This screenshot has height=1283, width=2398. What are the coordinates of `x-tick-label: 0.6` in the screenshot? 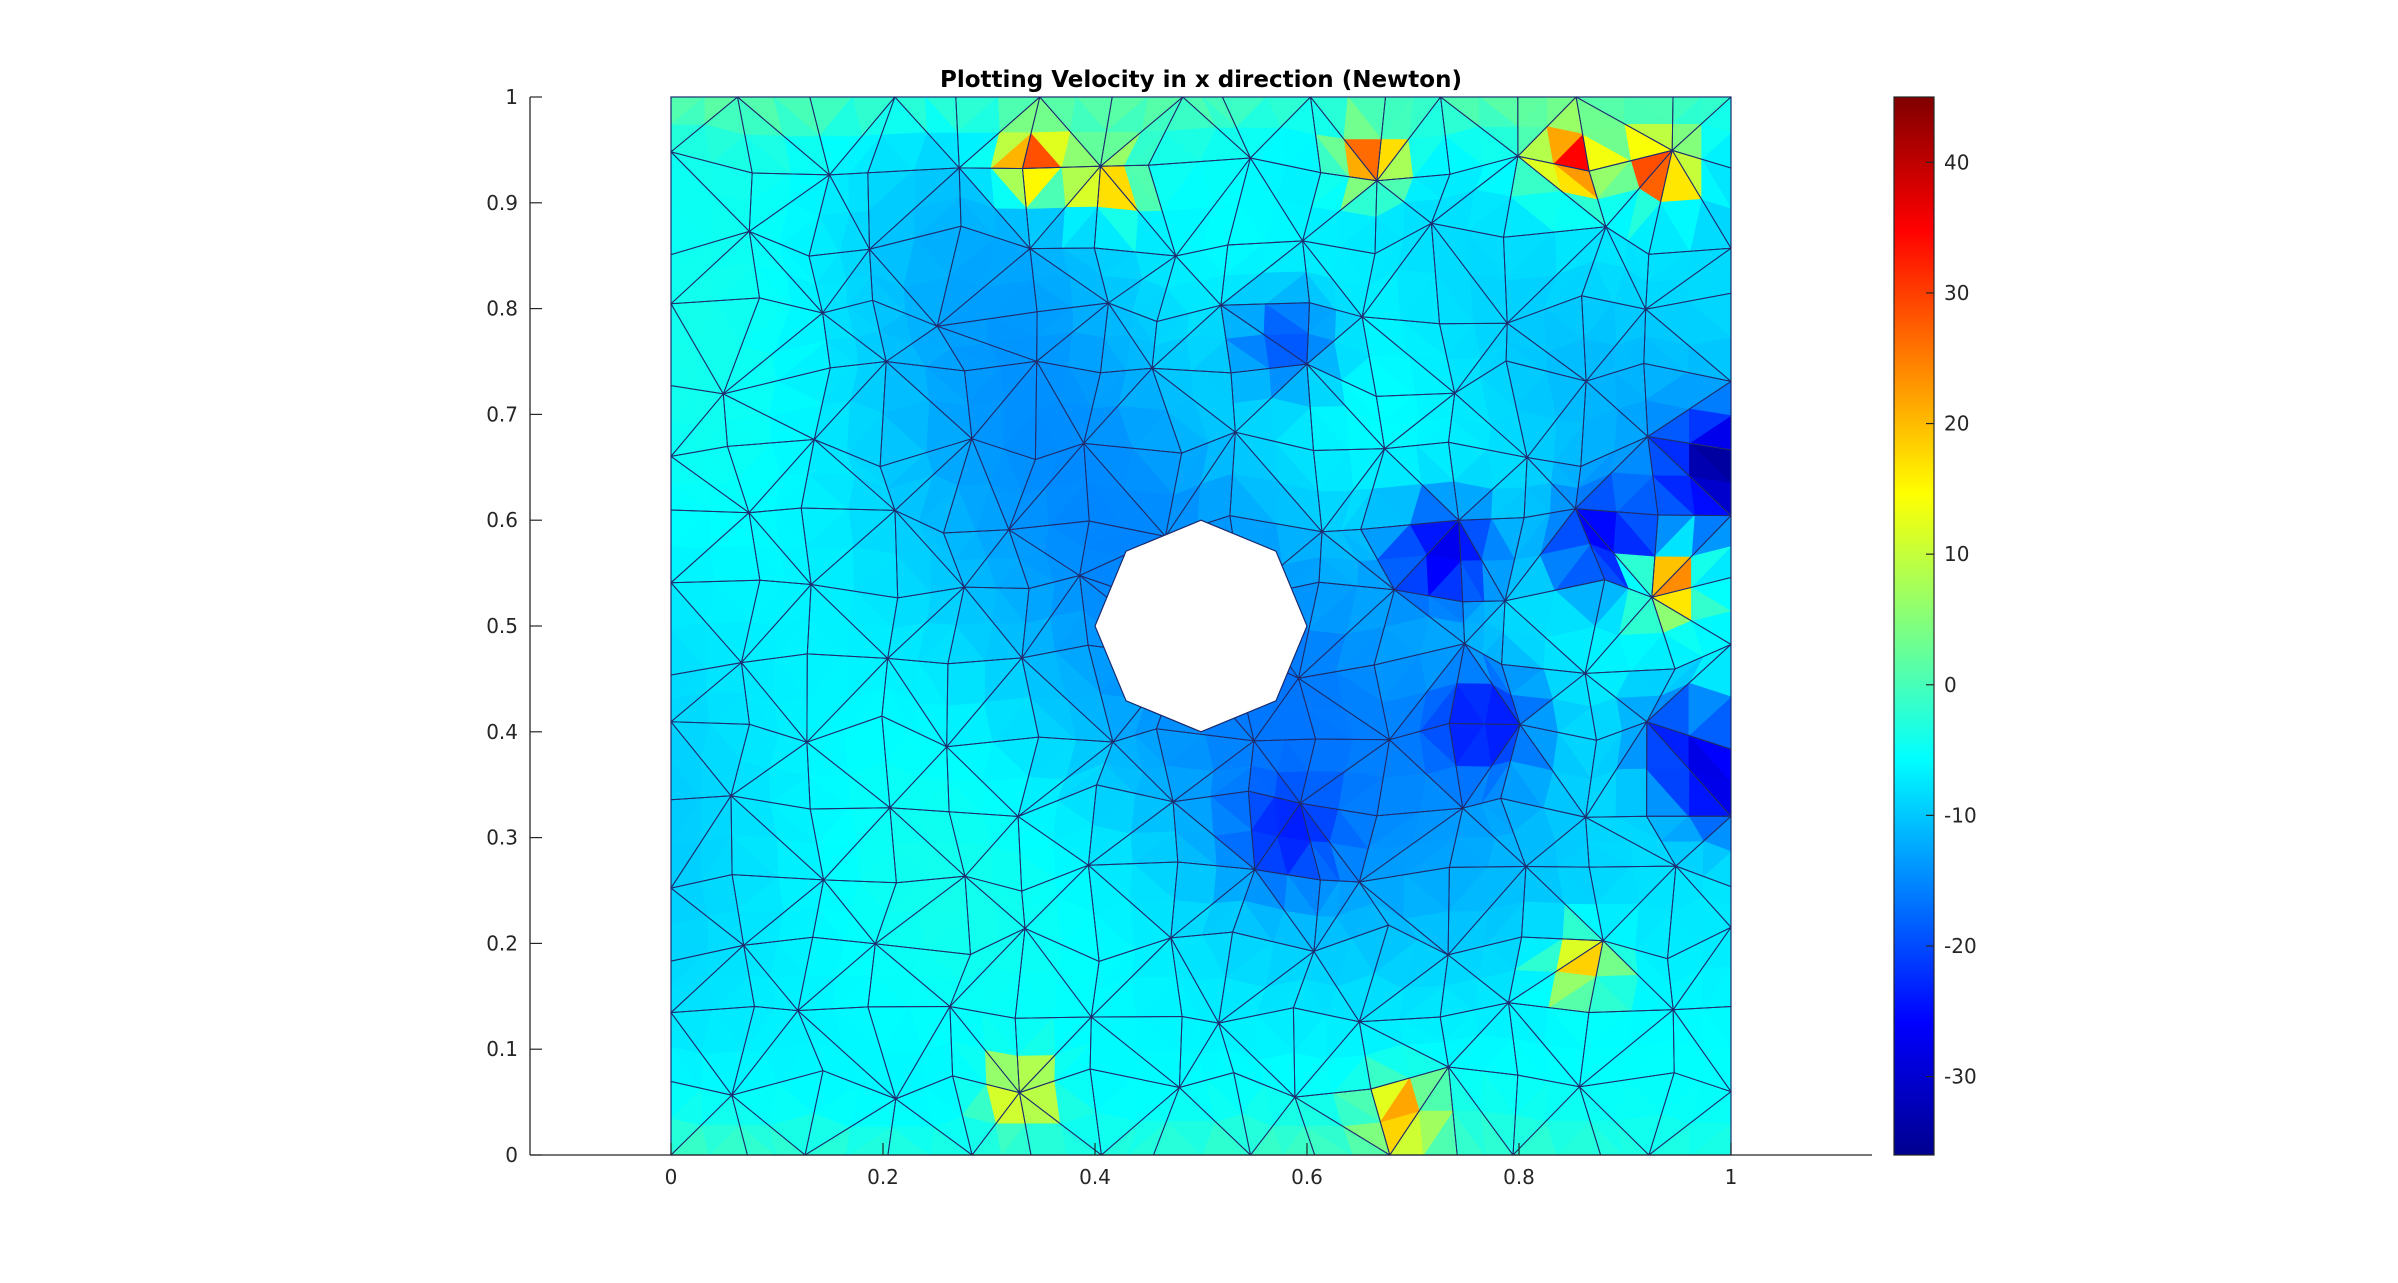 It's located at (1307, 1177).